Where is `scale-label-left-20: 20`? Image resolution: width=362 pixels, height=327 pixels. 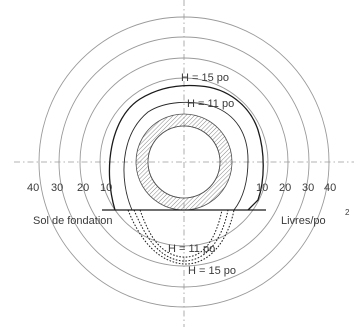 scale-label-left-20: 20 is located at coordinates (83, 188).